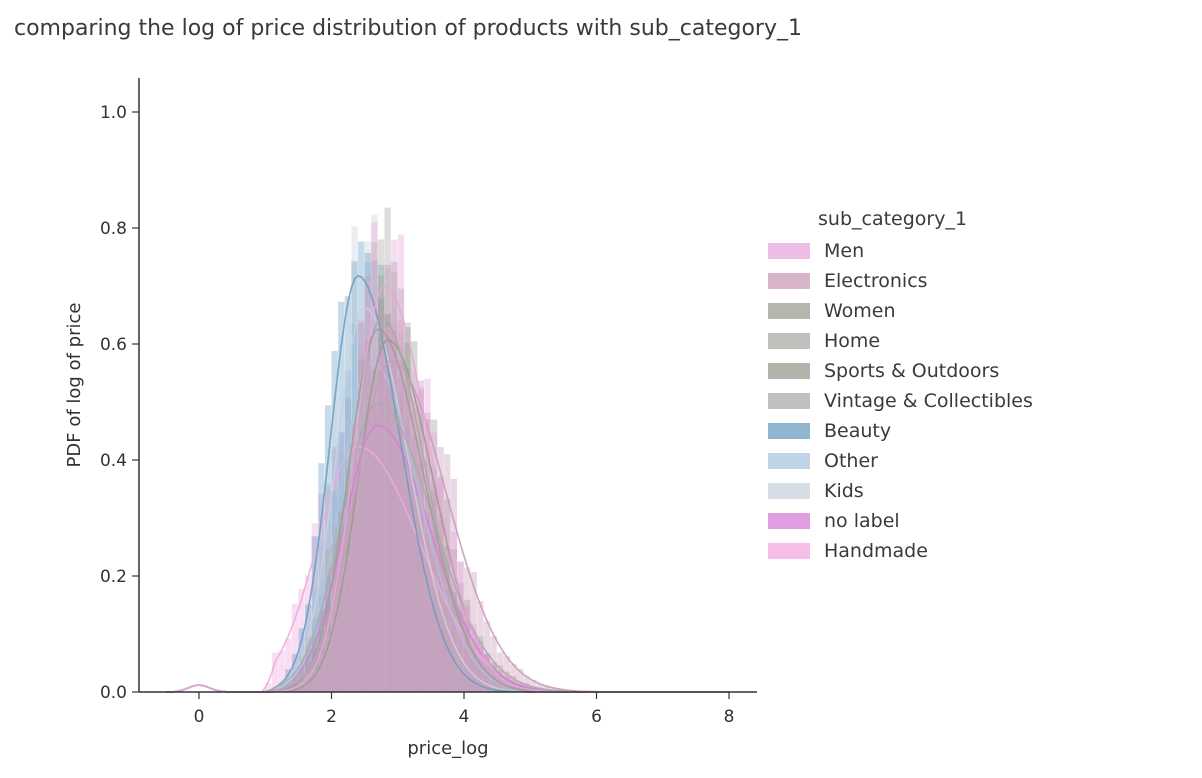 The width and height of the screenshot is (1202, 778). I want to click on legend-entry: Handmade, so click(900, 551).